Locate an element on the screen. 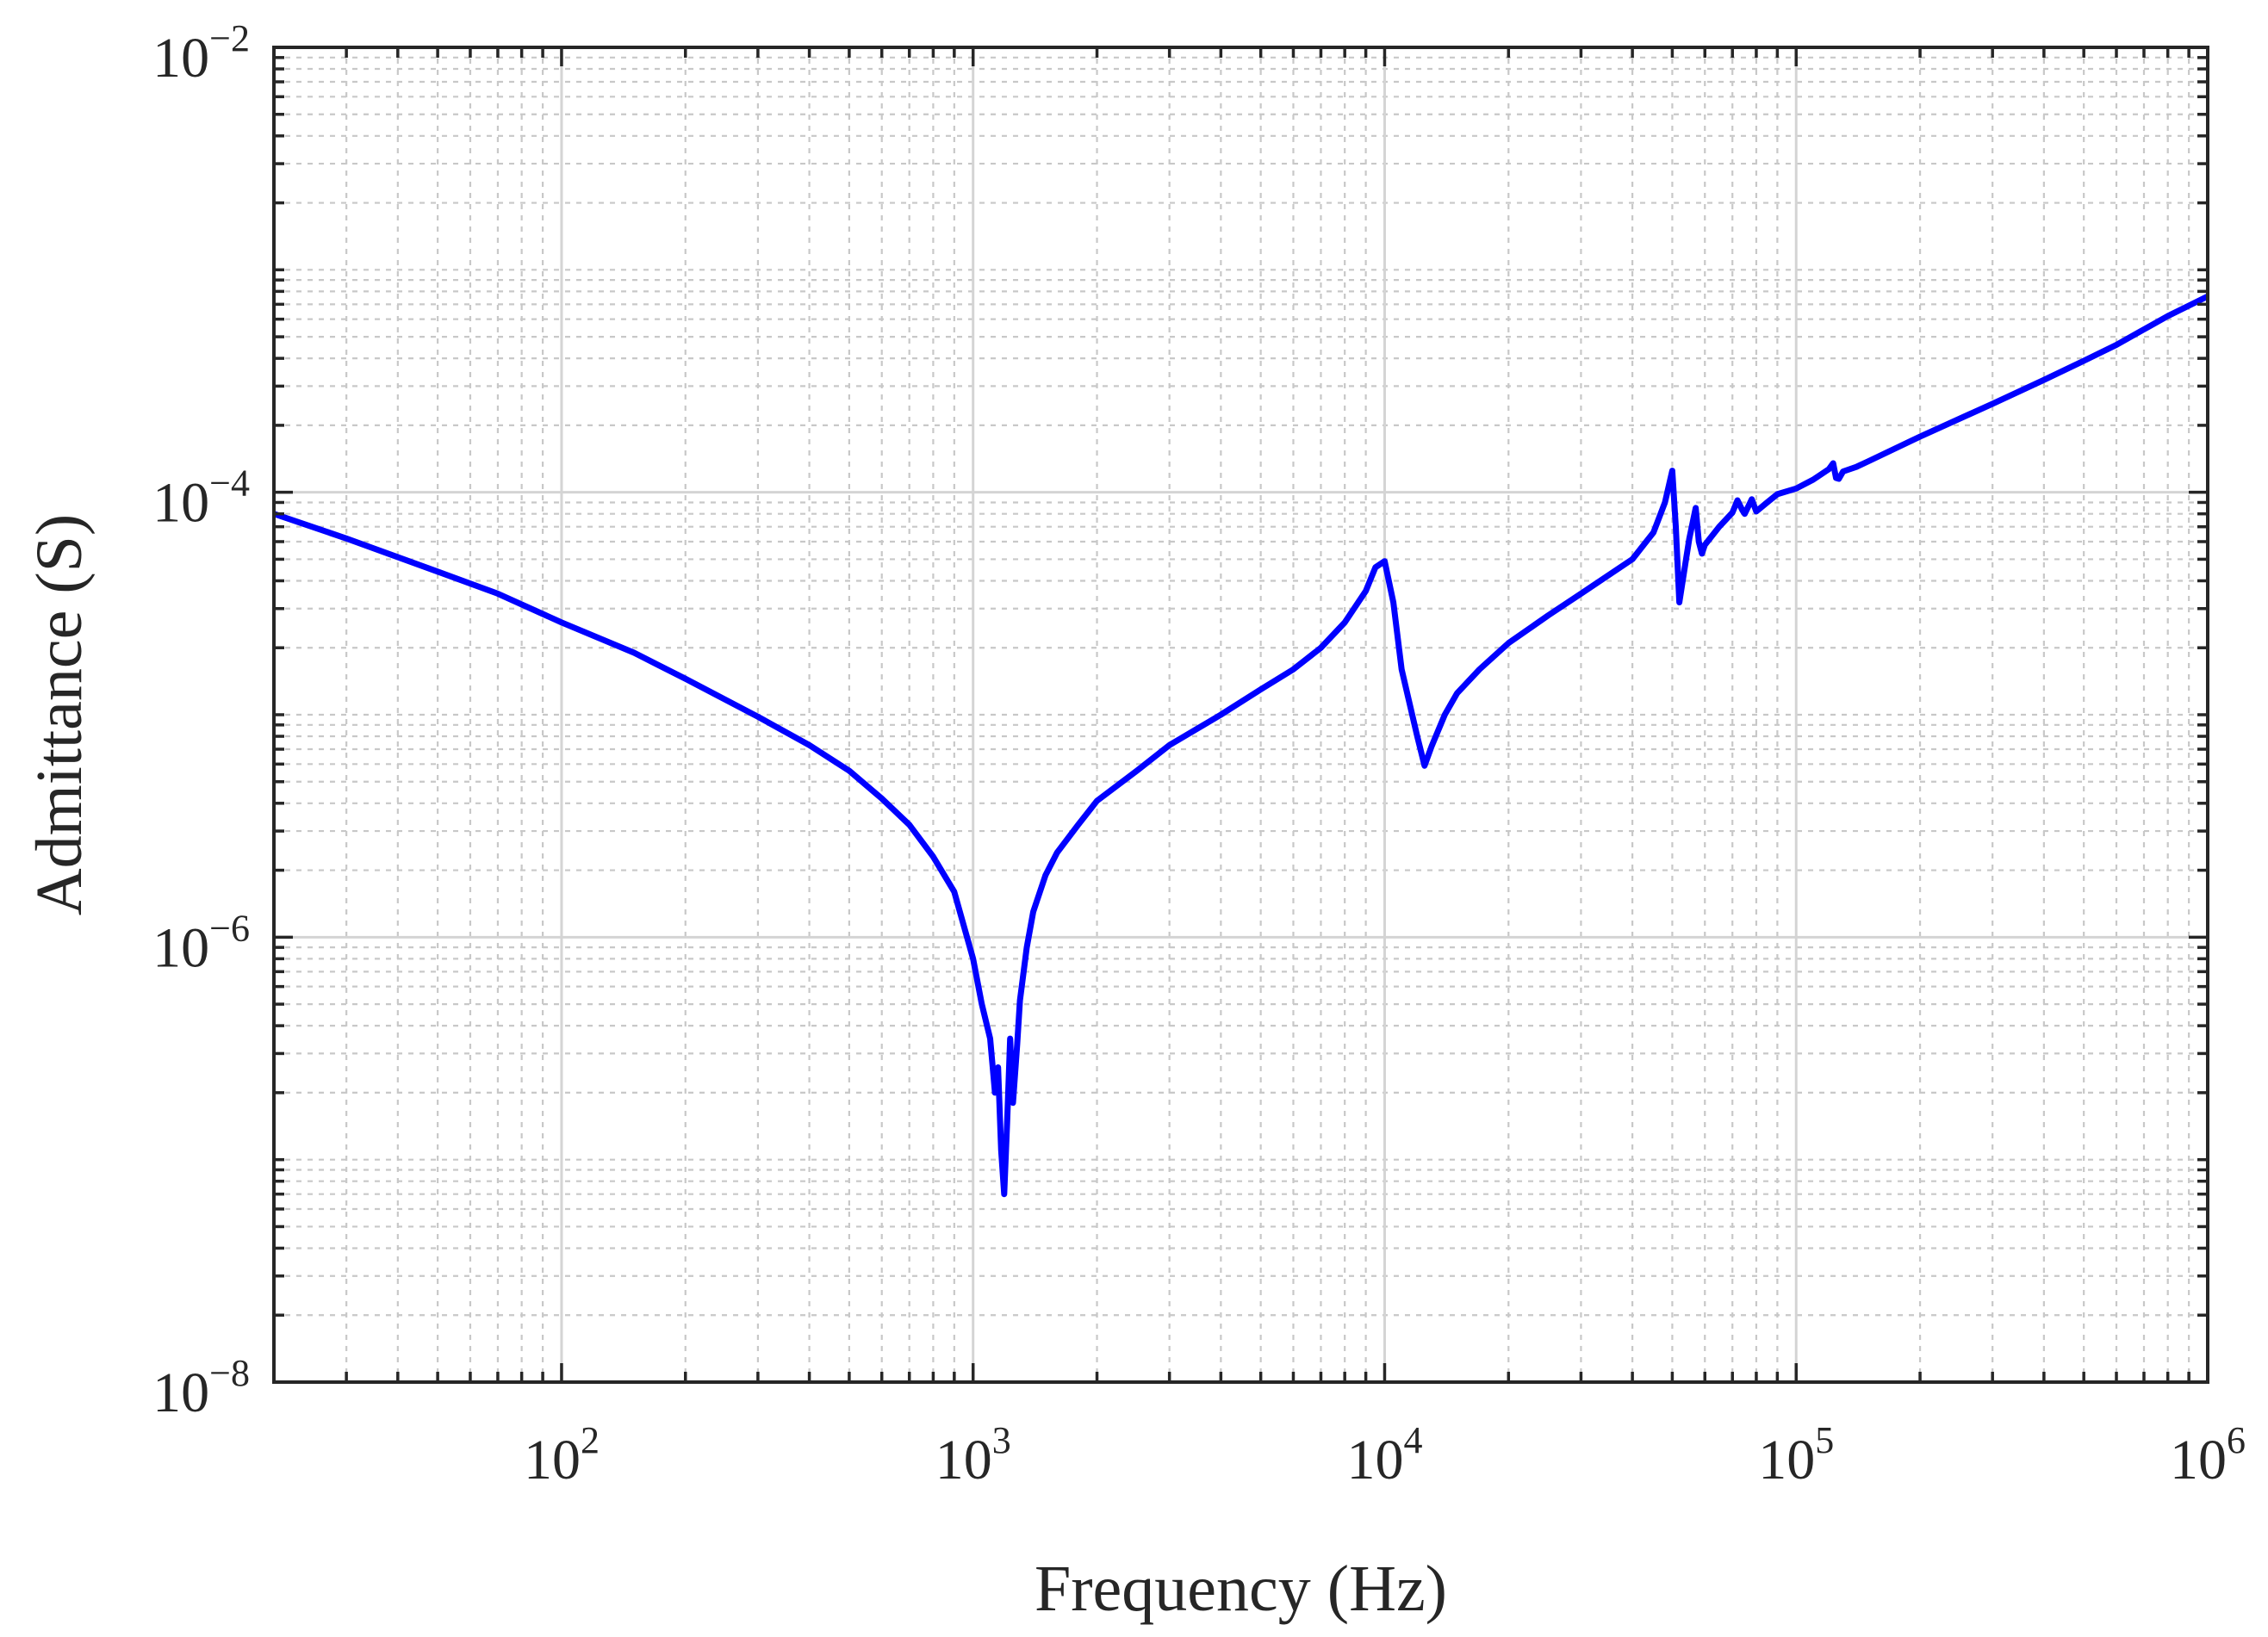  x-tick-label: 10⁵ is located at coordinates (1796, 1455).